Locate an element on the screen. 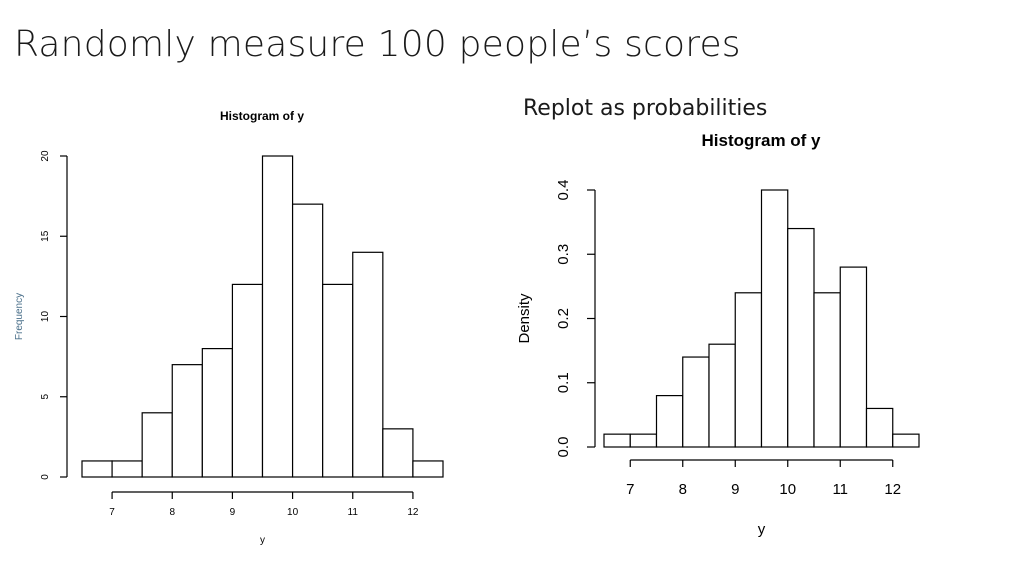 This screenshot has height=576, width=1024. y-axis-label: Frequency is located at coordinates (19, 316).